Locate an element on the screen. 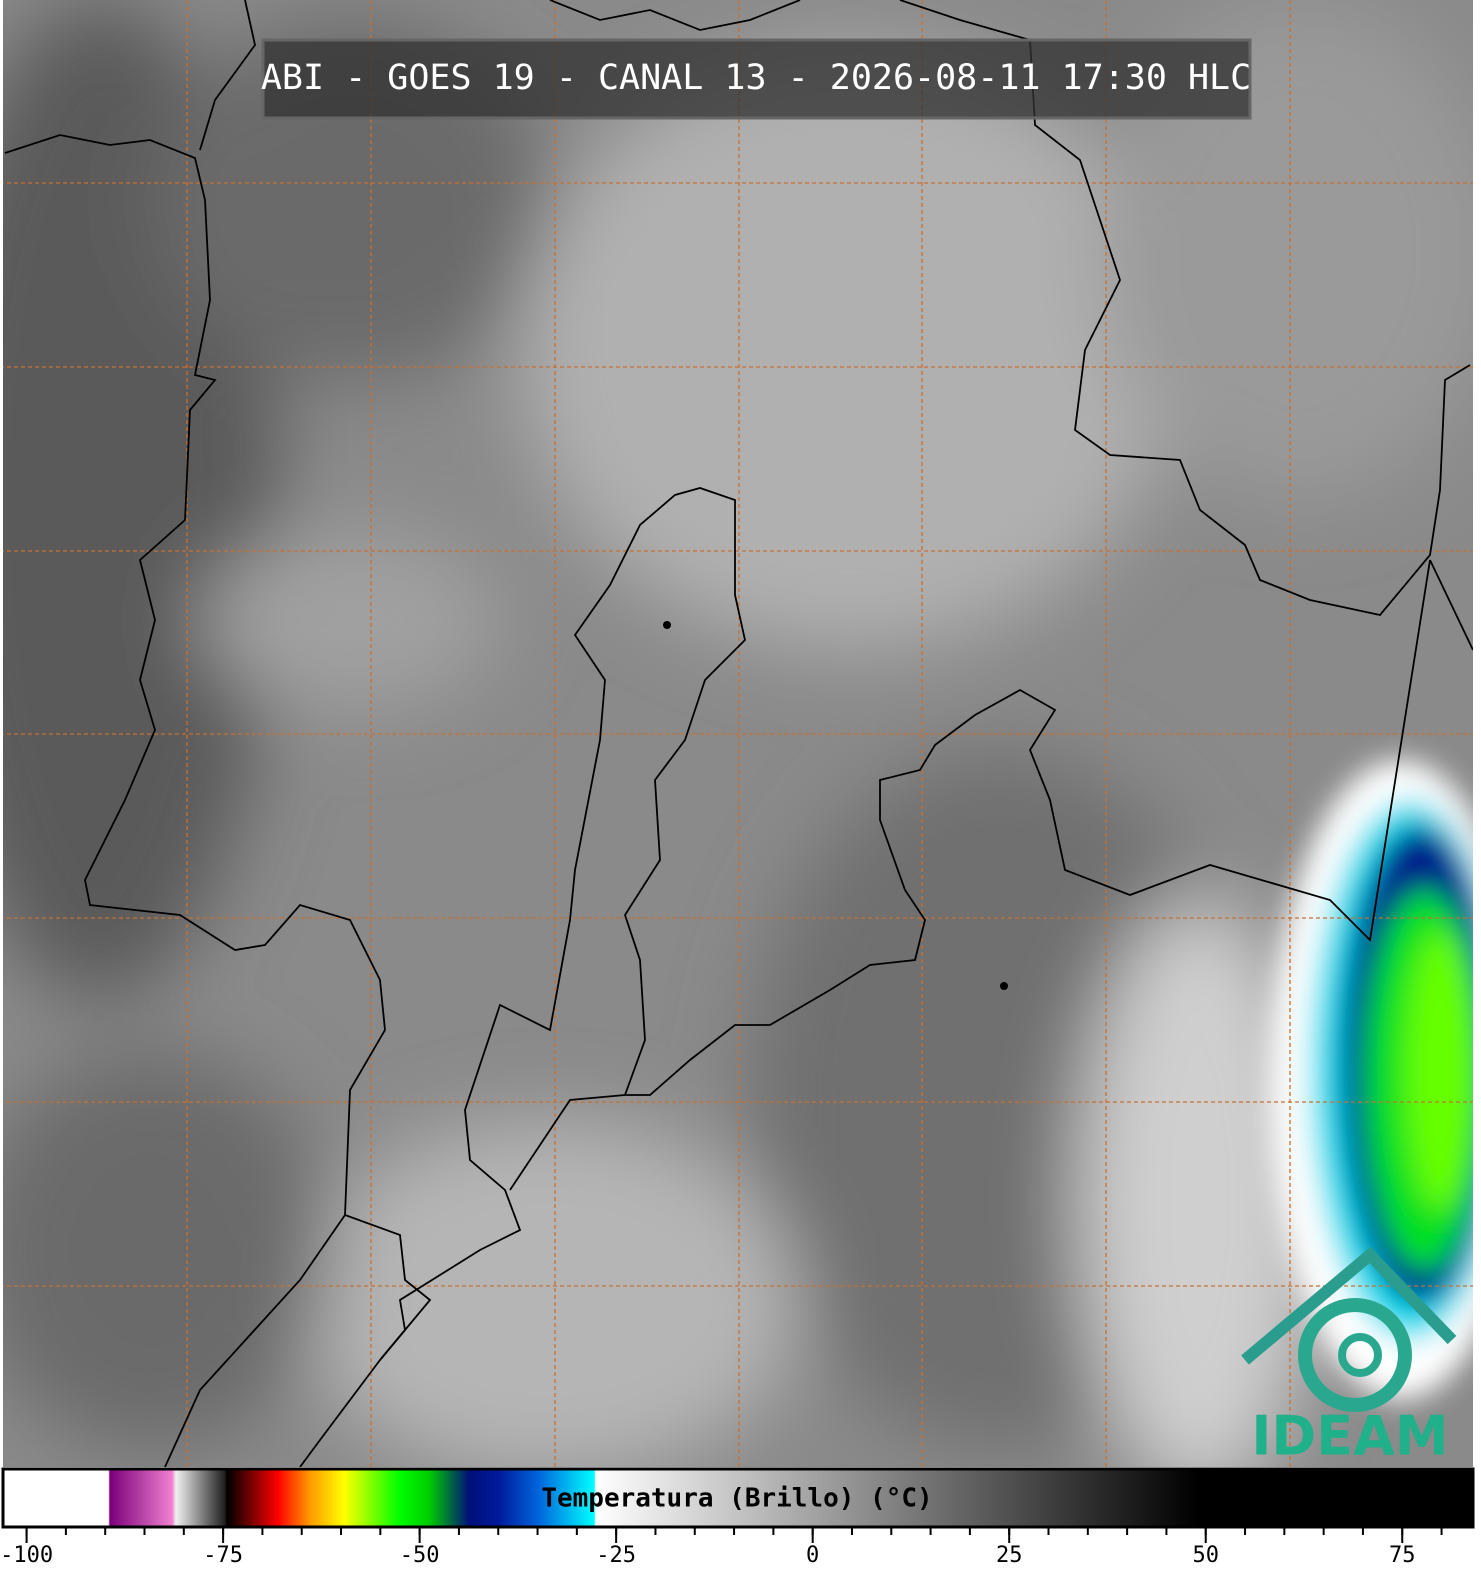 The image size is (1481, 1577). tick-label: 50 is located at coordinates (1205, 1555).